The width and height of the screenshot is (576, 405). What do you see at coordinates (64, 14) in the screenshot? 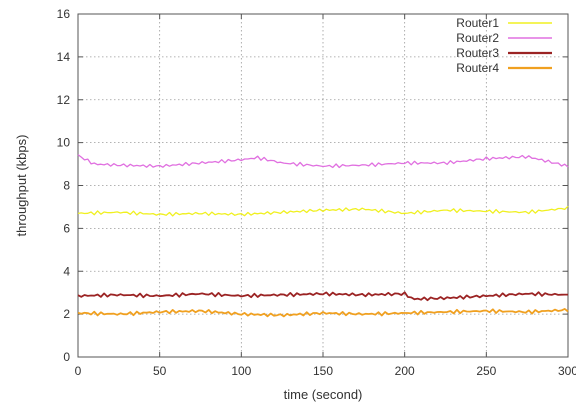
I see `y-tick-label: 16` at bounding box center [64, 14].